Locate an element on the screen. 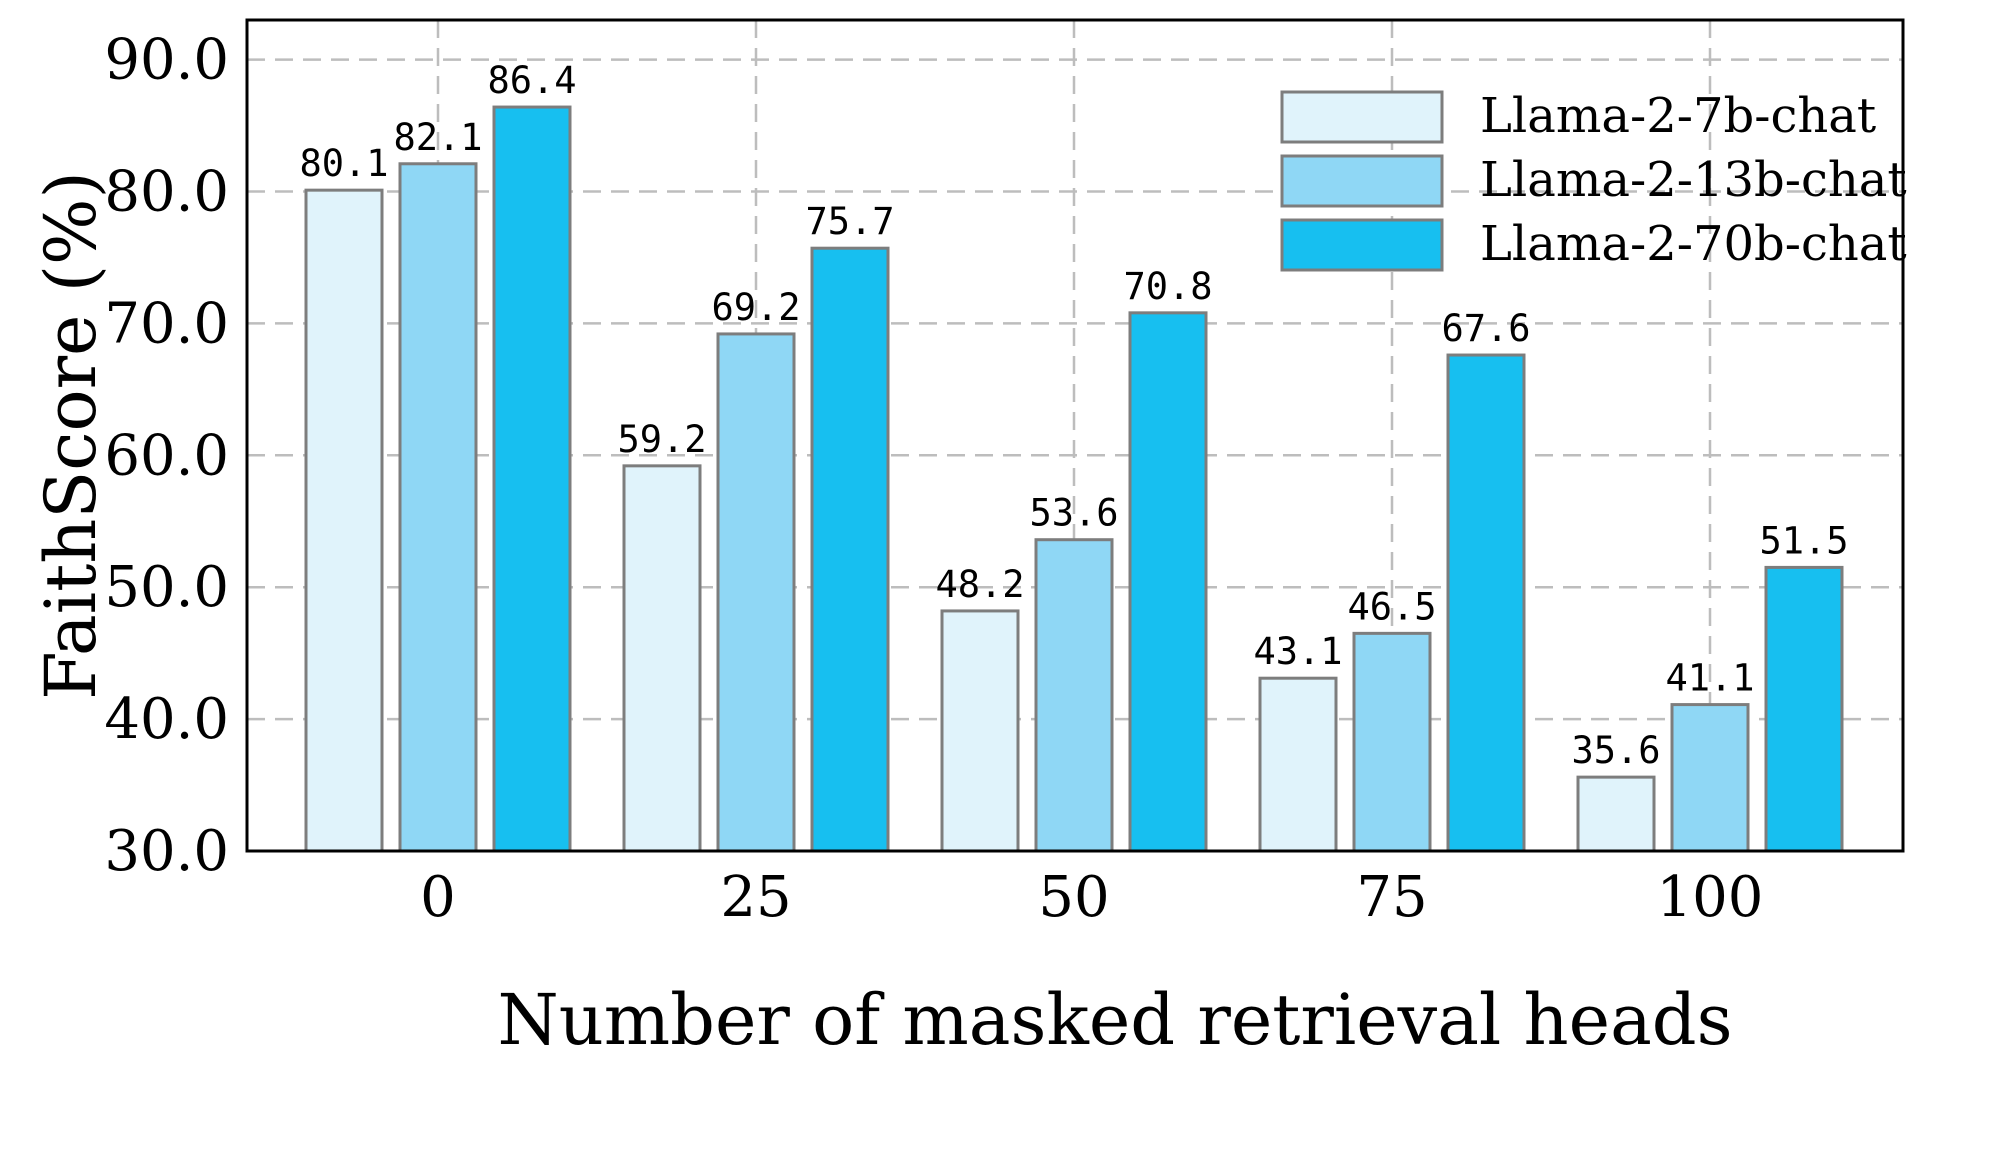  y-tick-label: 50.0 is located at coordinates (166, 587).